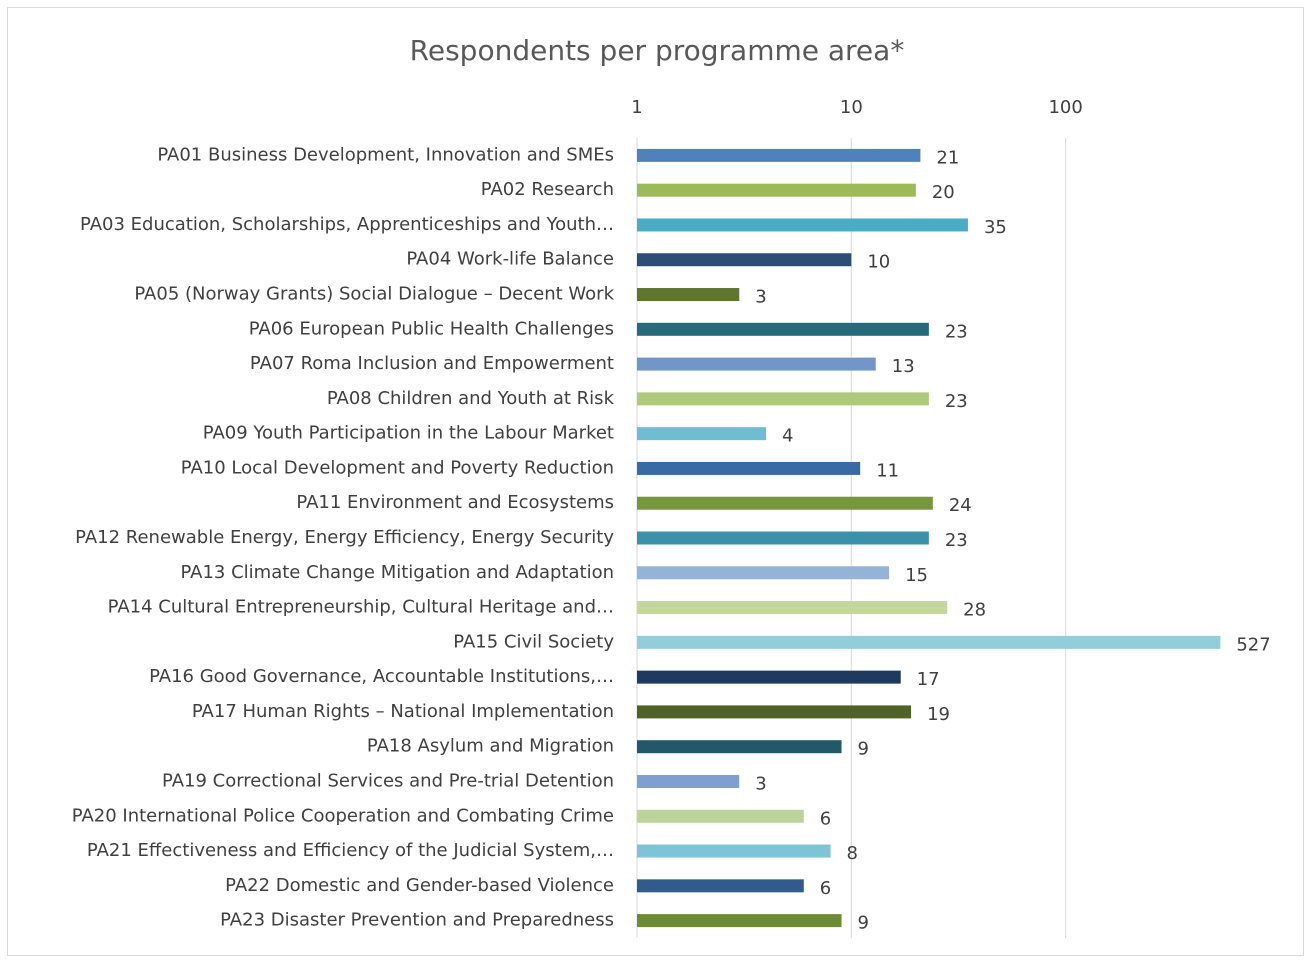  Describe the element at coordinates (916, 575) in the screenshot. I see `value-label: 15` at that location.